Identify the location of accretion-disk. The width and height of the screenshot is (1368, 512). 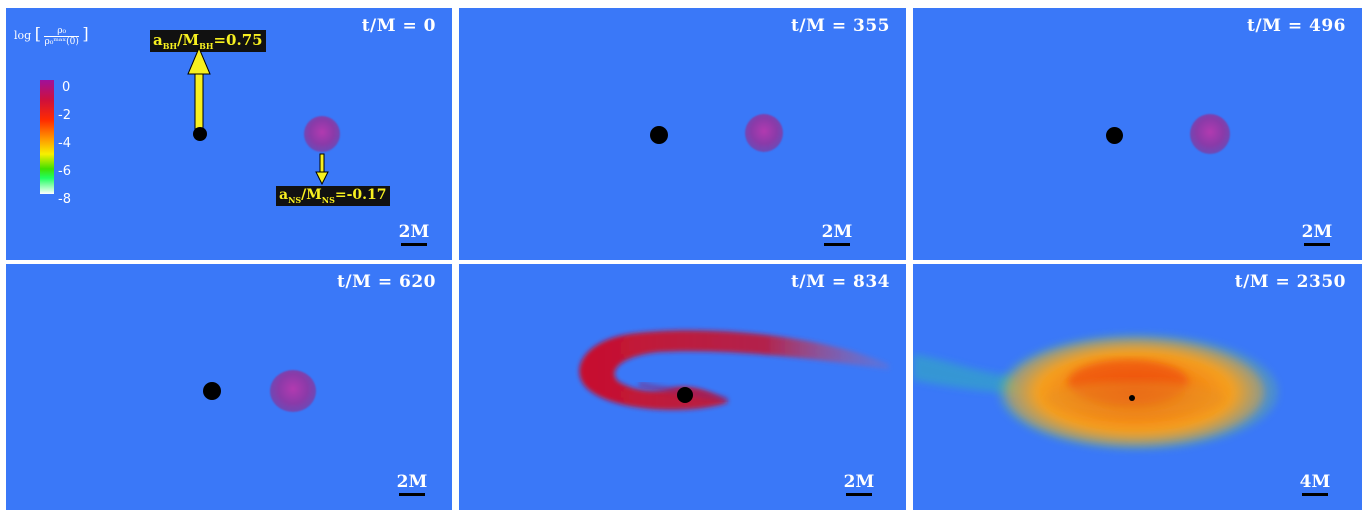
(1095, 392).